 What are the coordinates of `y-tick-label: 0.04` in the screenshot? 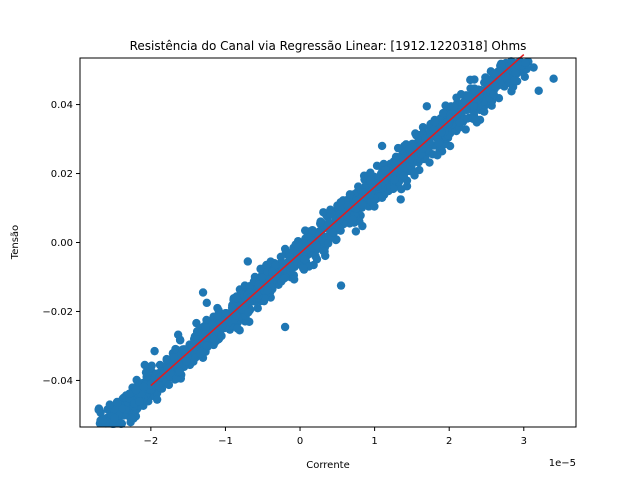 It's located at (62, 105).